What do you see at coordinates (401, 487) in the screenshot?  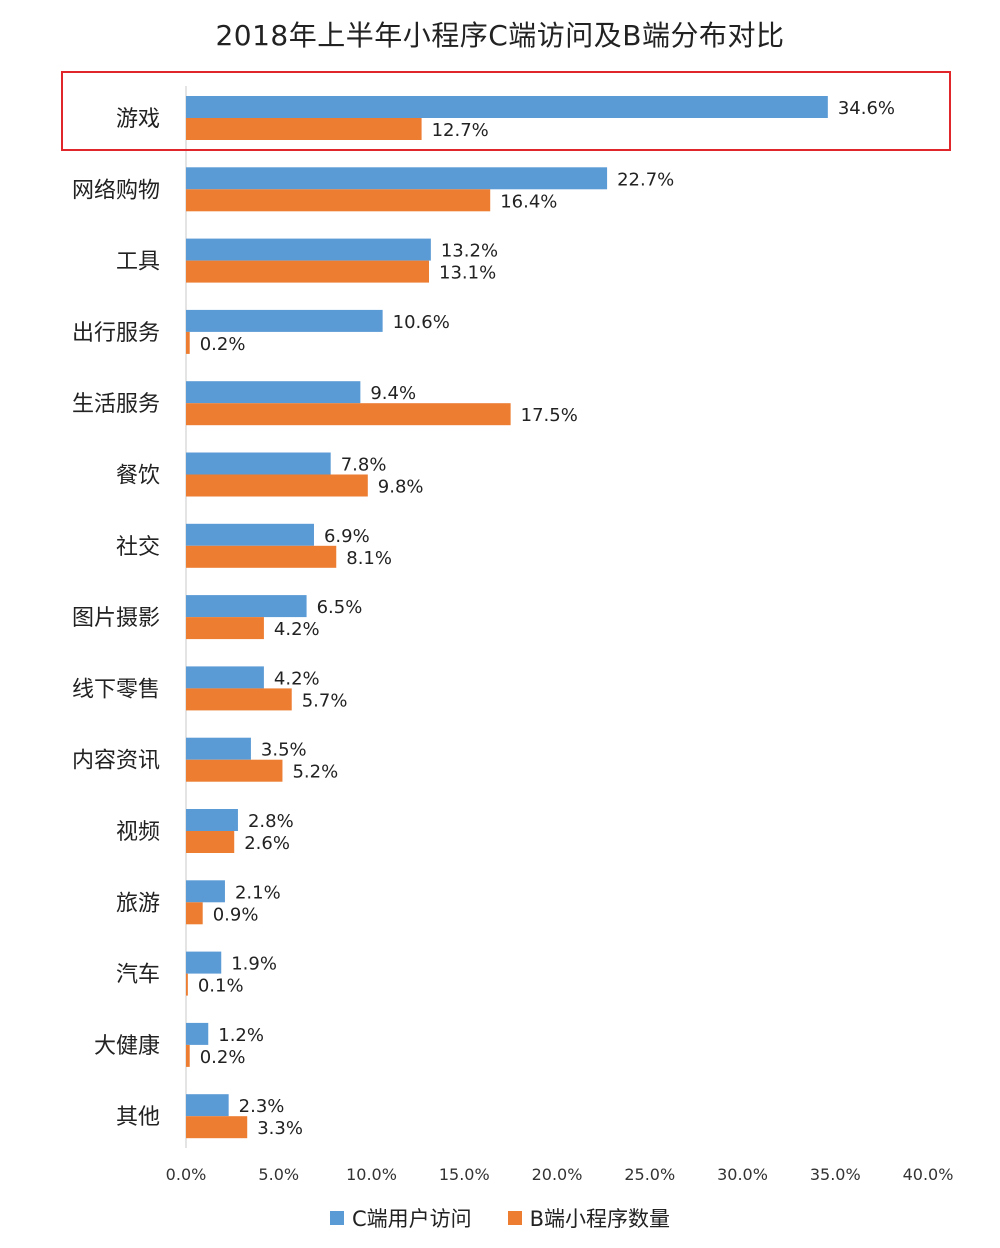 I see `data-label: 9.8%` at bounding box center [401, 487].